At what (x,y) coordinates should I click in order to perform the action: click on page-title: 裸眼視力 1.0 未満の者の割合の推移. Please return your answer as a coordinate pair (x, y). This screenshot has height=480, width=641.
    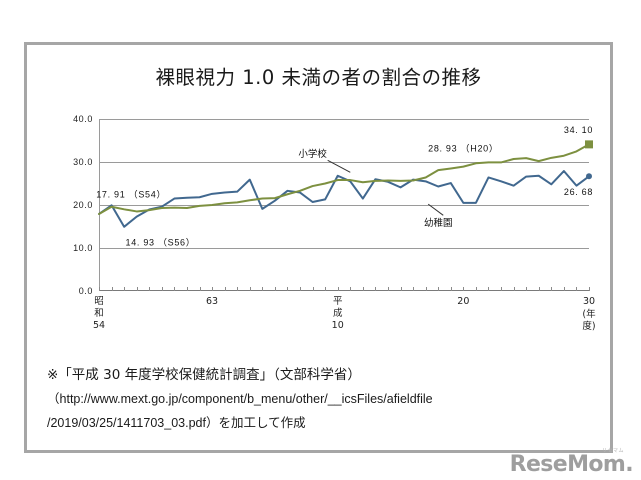
    Looking at the image, I should click on (318, 77).